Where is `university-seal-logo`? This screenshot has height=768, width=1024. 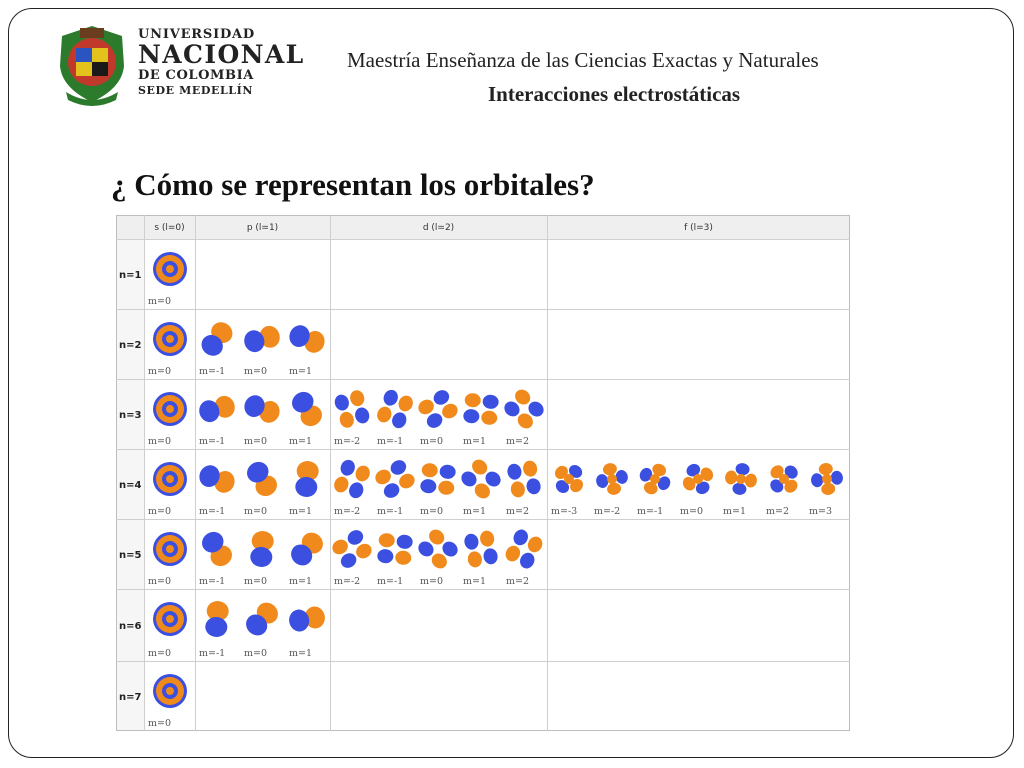 university-seal-logo is located at coordinates (92, 66).